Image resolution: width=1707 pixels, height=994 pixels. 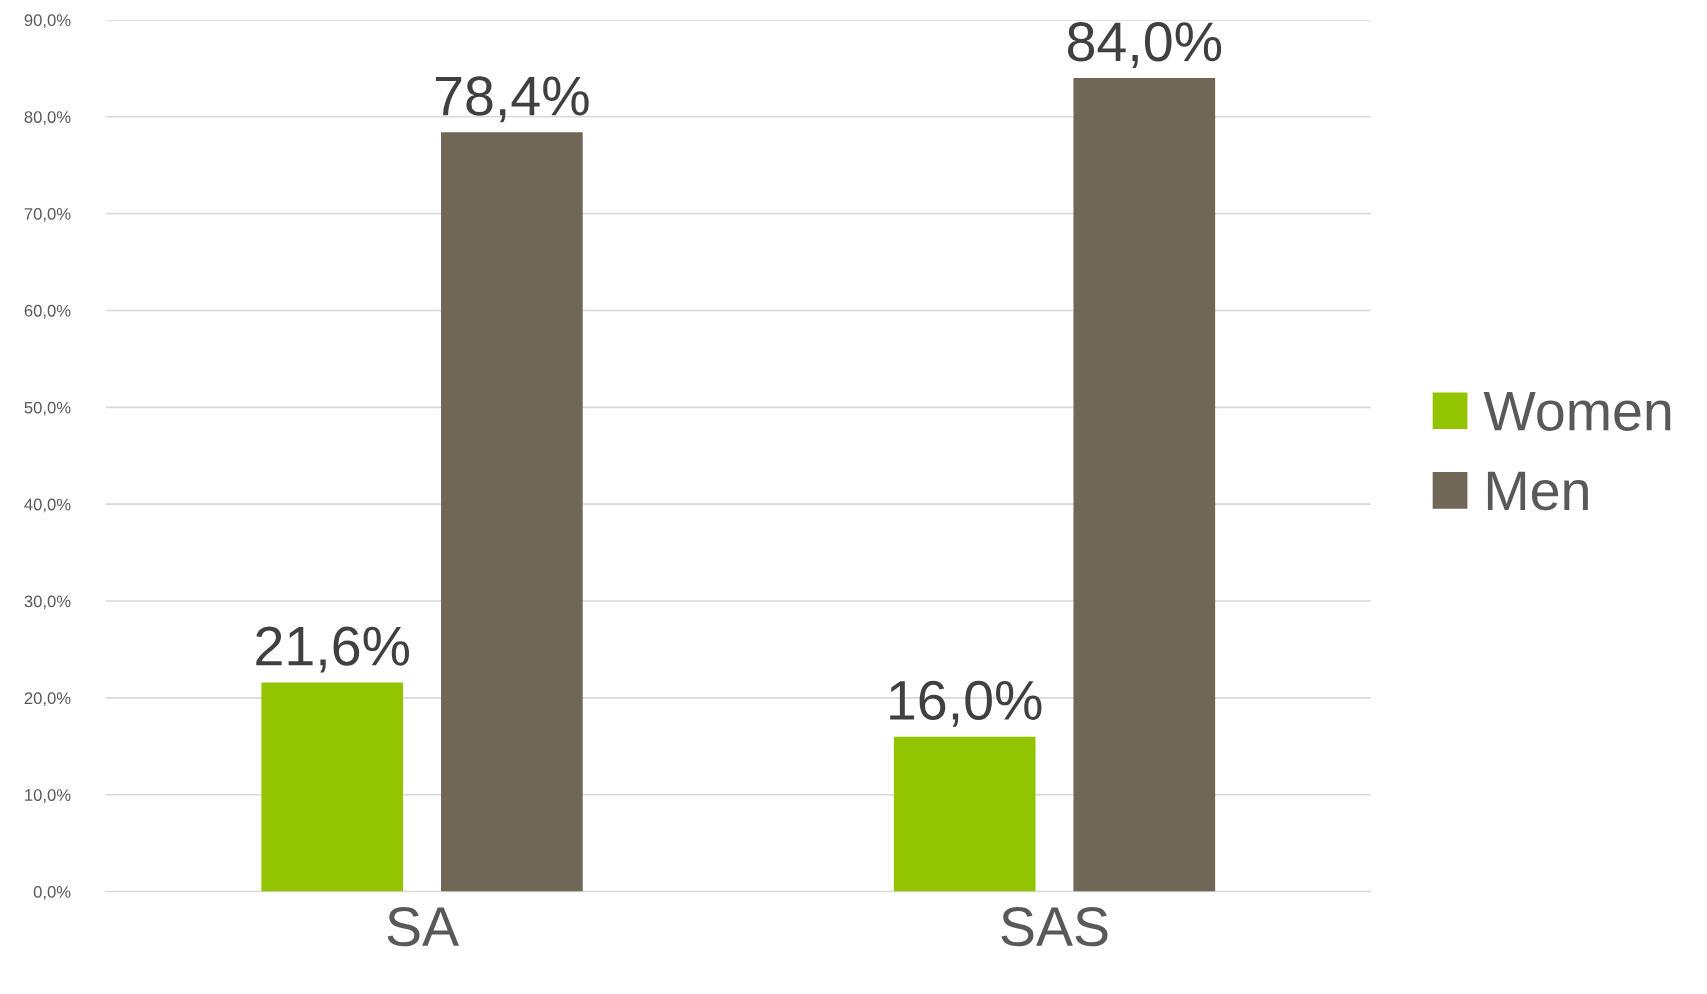 What do you see at coordinates (1144, 45) in the screenshot?
I see `data-label: 84,0%` at bounding box center [1144, 45].